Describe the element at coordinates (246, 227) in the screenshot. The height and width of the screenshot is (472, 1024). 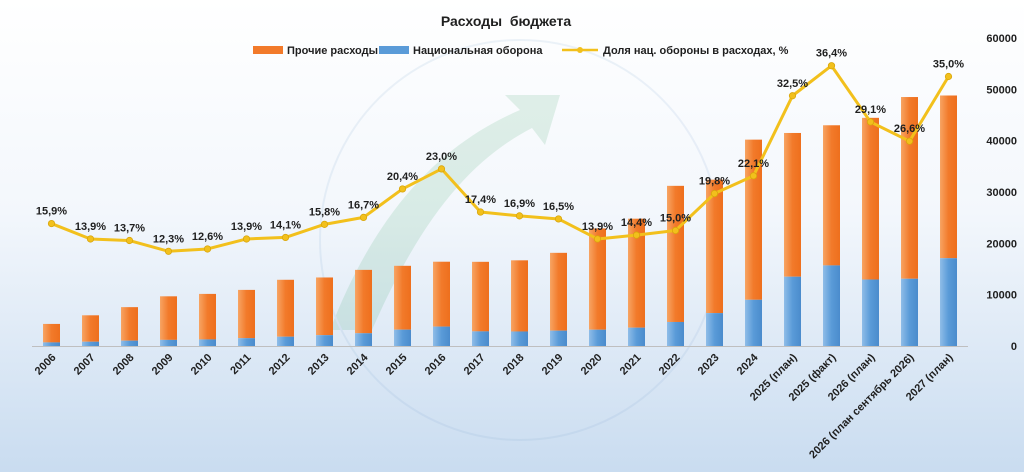
I see `share-label-5: 13,9%` at that location.